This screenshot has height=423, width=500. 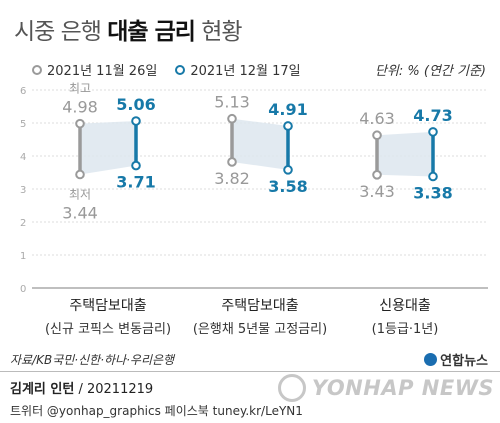 What do you see at coordinates (180, 69) in the screenshot?
I see `legend-marker-blue` at bounding box center [180, 69].